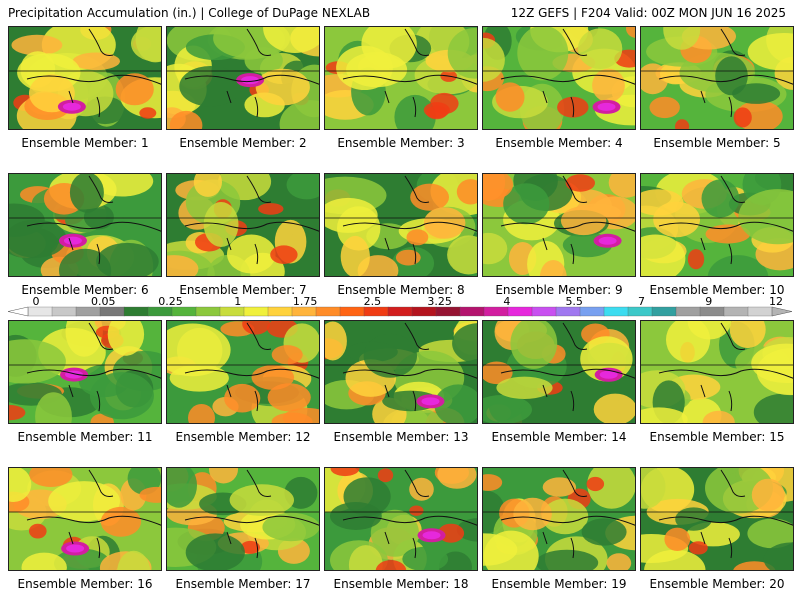 The width and height of the screenshot is (800, 600). Describe the element at coordinates (708, 302) in the screenshot. I see `colorbar-tick-label: 9` at that location.